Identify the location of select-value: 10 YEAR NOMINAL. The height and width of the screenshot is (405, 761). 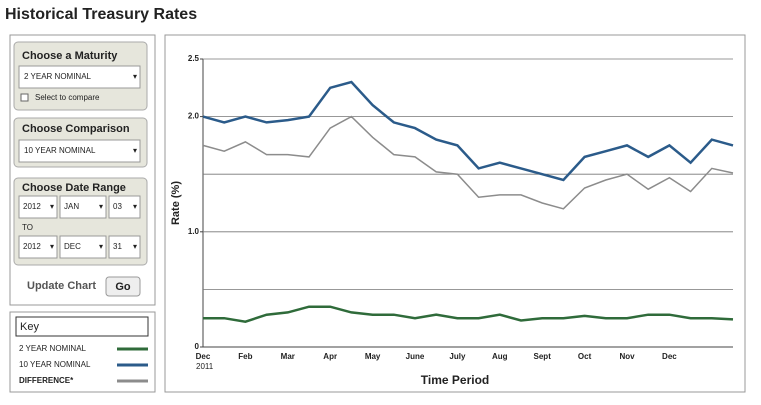
(60, 150).